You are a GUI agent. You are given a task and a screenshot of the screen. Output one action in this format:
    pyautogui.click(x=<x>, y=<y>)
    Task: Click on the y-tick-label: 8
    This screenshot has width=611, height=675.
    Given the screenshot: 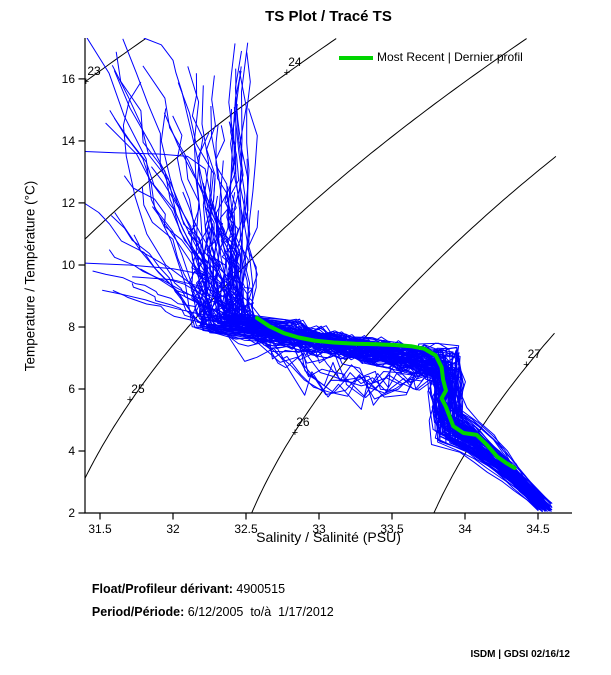 What is the action you would take?
    pyautogui.click(x=71, y=327)
    